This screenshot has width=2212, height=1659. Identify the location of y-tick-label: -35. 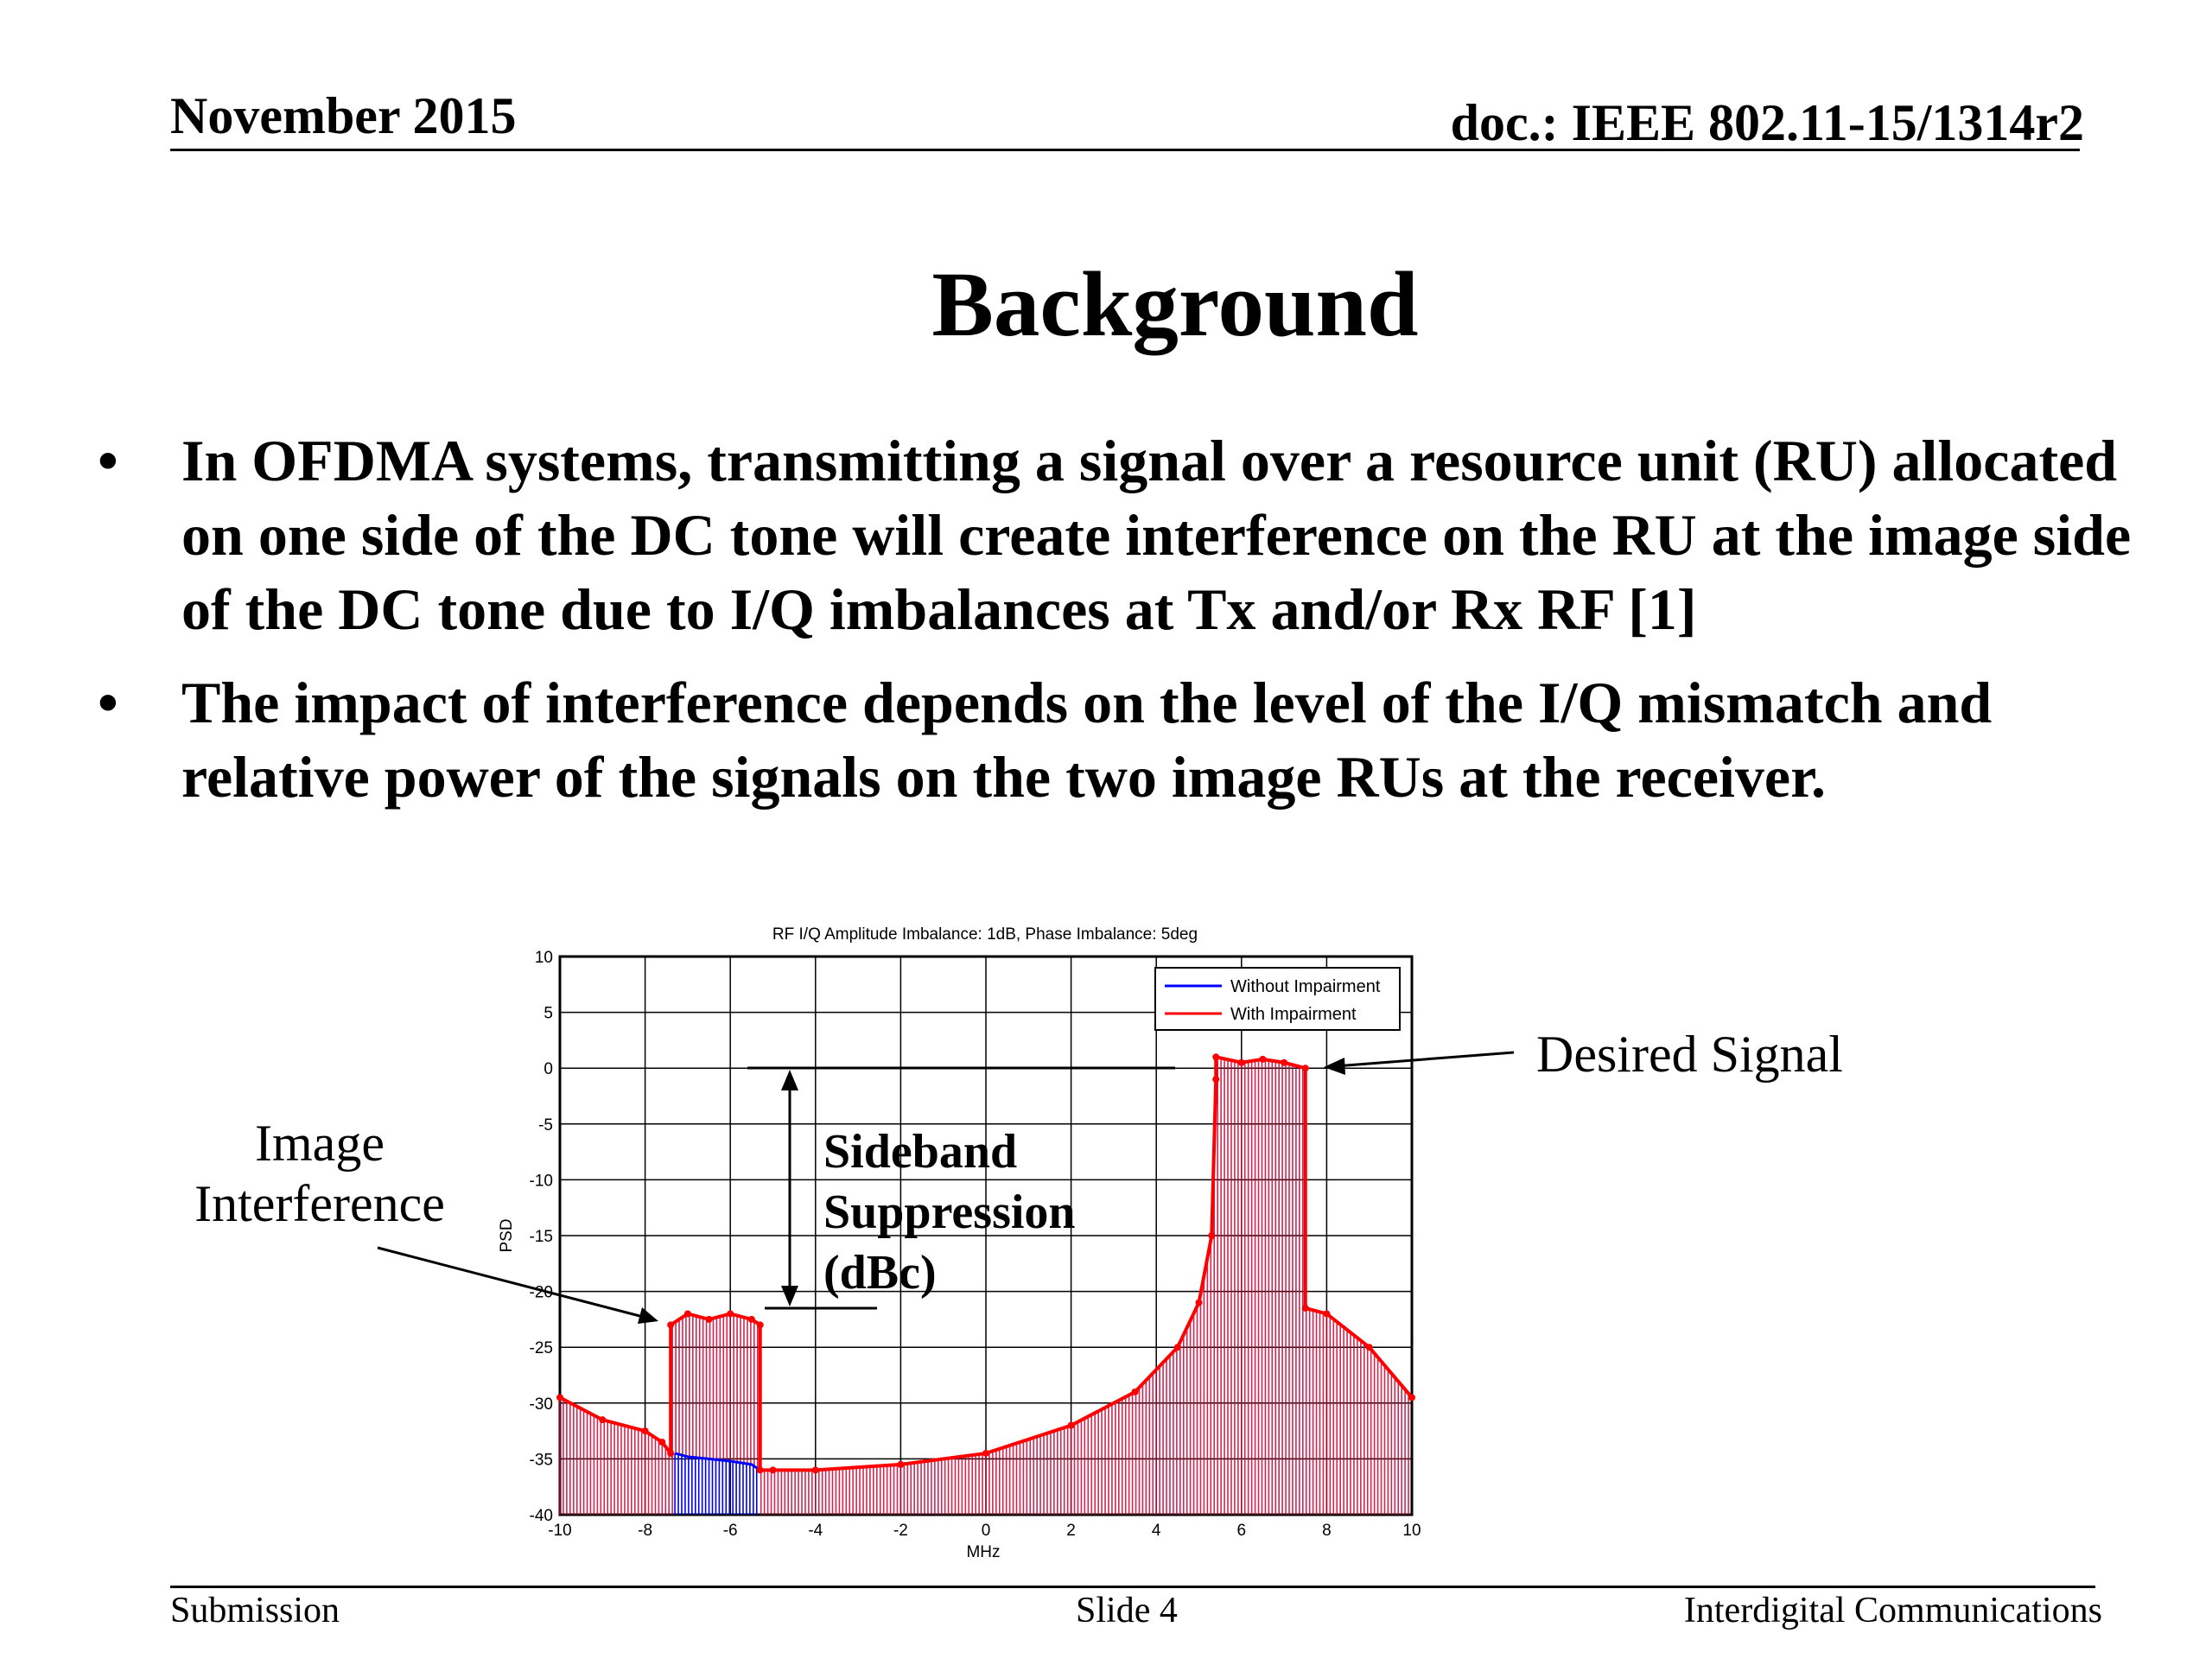
(541, 1460).